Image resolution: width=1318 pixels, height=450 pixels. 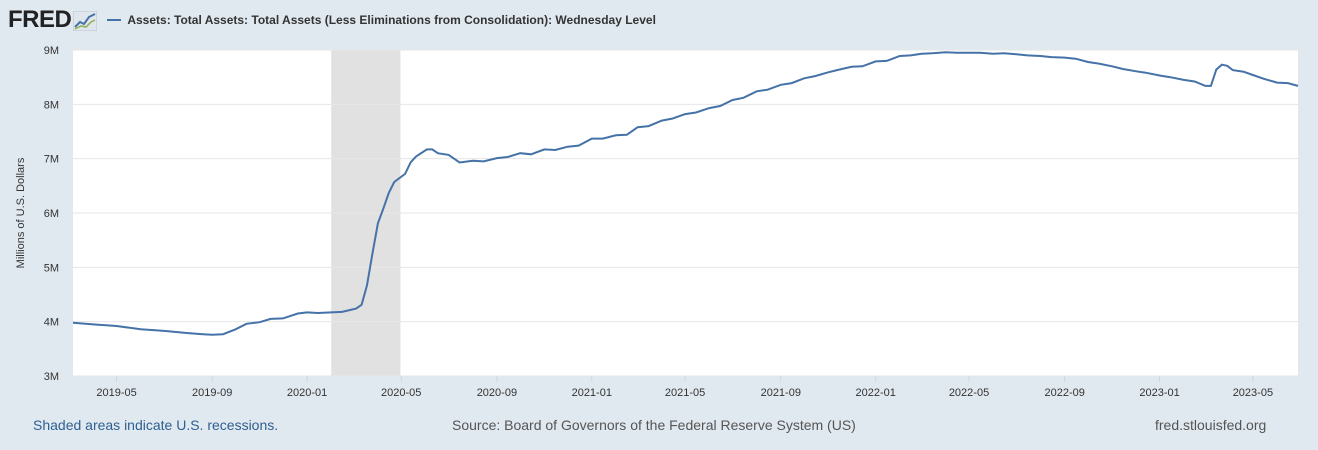 What do you see at coordinates (875, 393) in the screenshot?
I see `x-tick-label-8: 2022-01` at bounding box center [875, 393].